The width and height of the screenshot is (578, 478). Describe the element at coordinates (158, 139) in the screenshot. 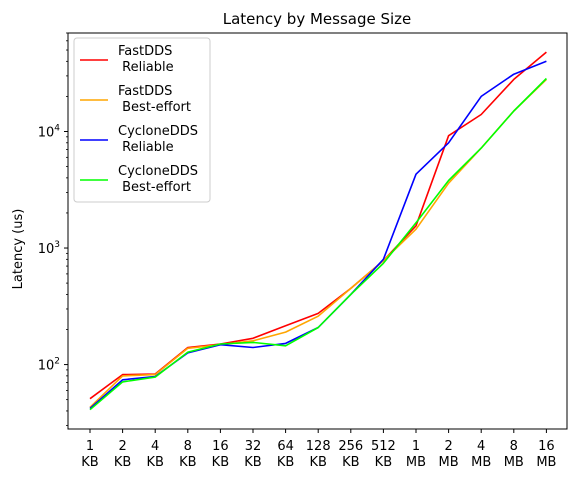

I see `legend-label: CycloneDDS Reliable` at that location.